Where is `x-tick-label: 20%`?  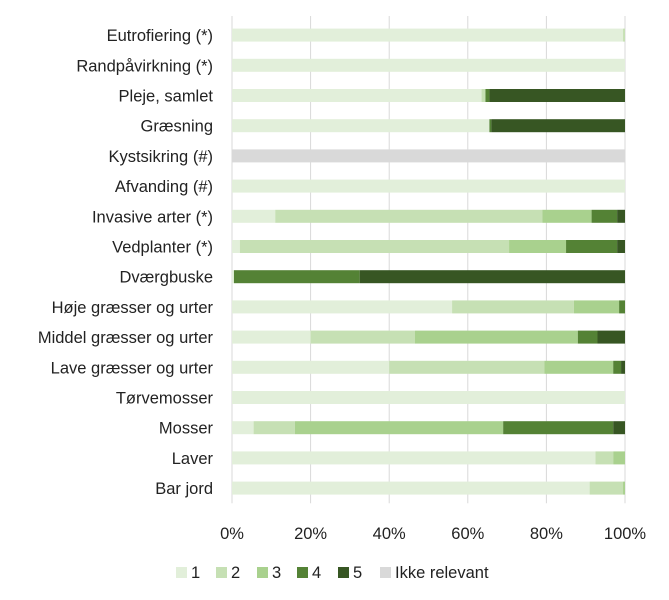
x-tick-label: 20% is located at coordinates (310, 534).